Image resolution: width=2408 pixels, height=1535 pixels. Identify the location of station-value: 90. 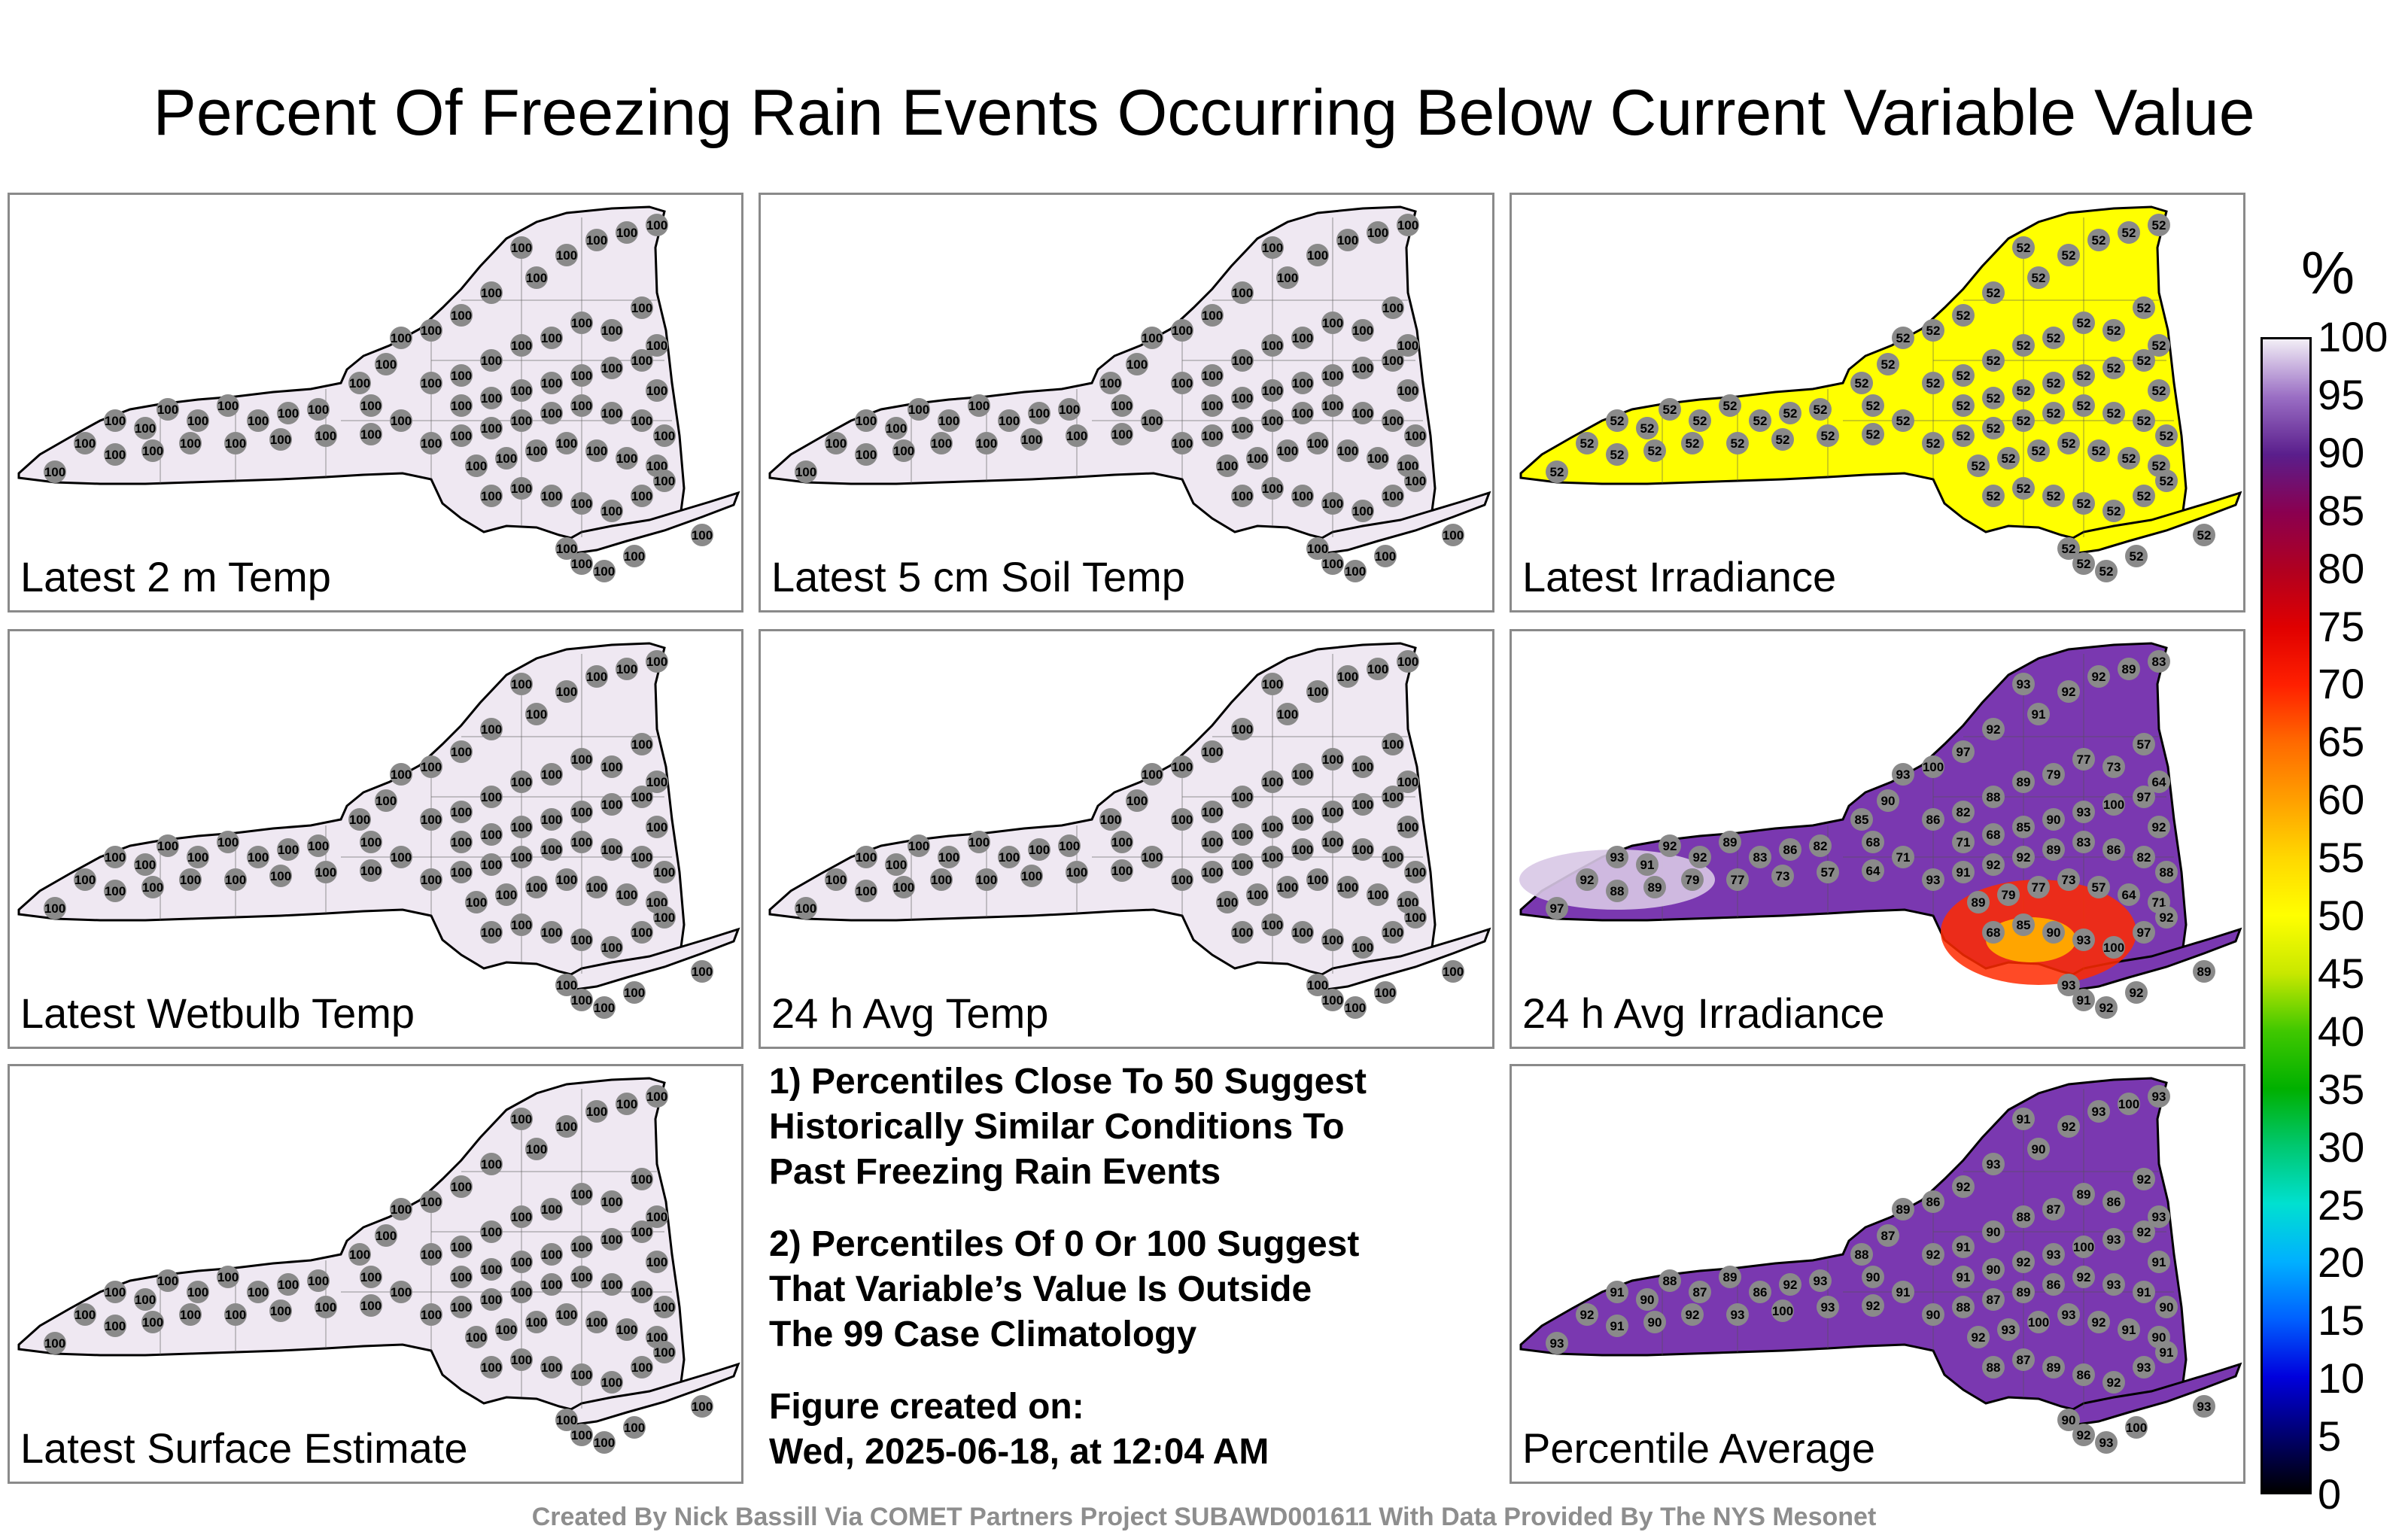
(2054, 933).